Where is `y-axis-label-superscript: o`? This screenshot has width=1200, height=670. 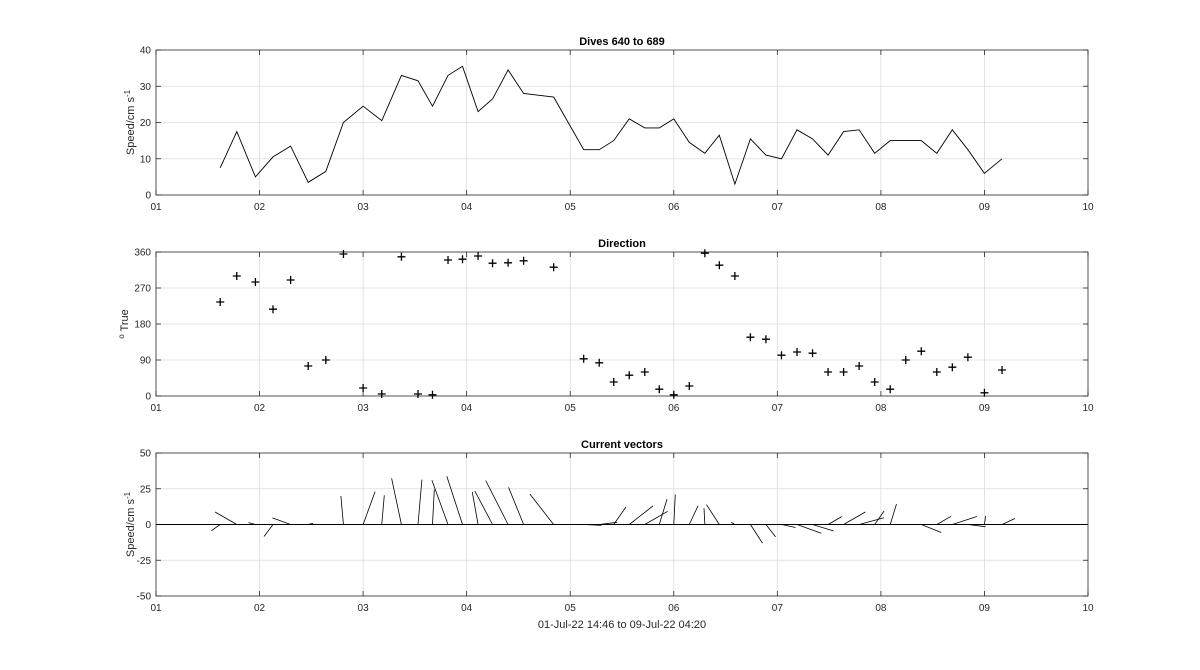 y-axis-label-superscript: o is located at coordinates (121, 336).